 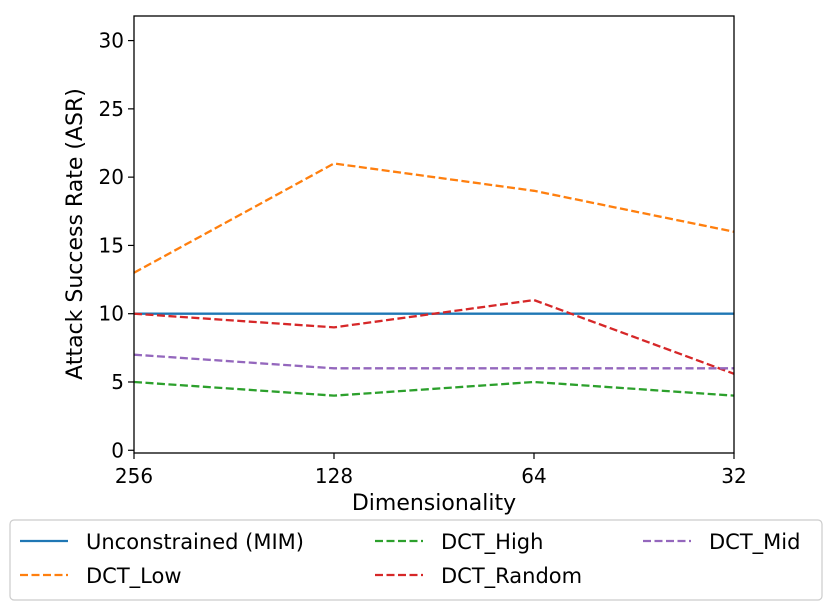 I want to click on x-tick-label: 128, so click(x=334, y=476).